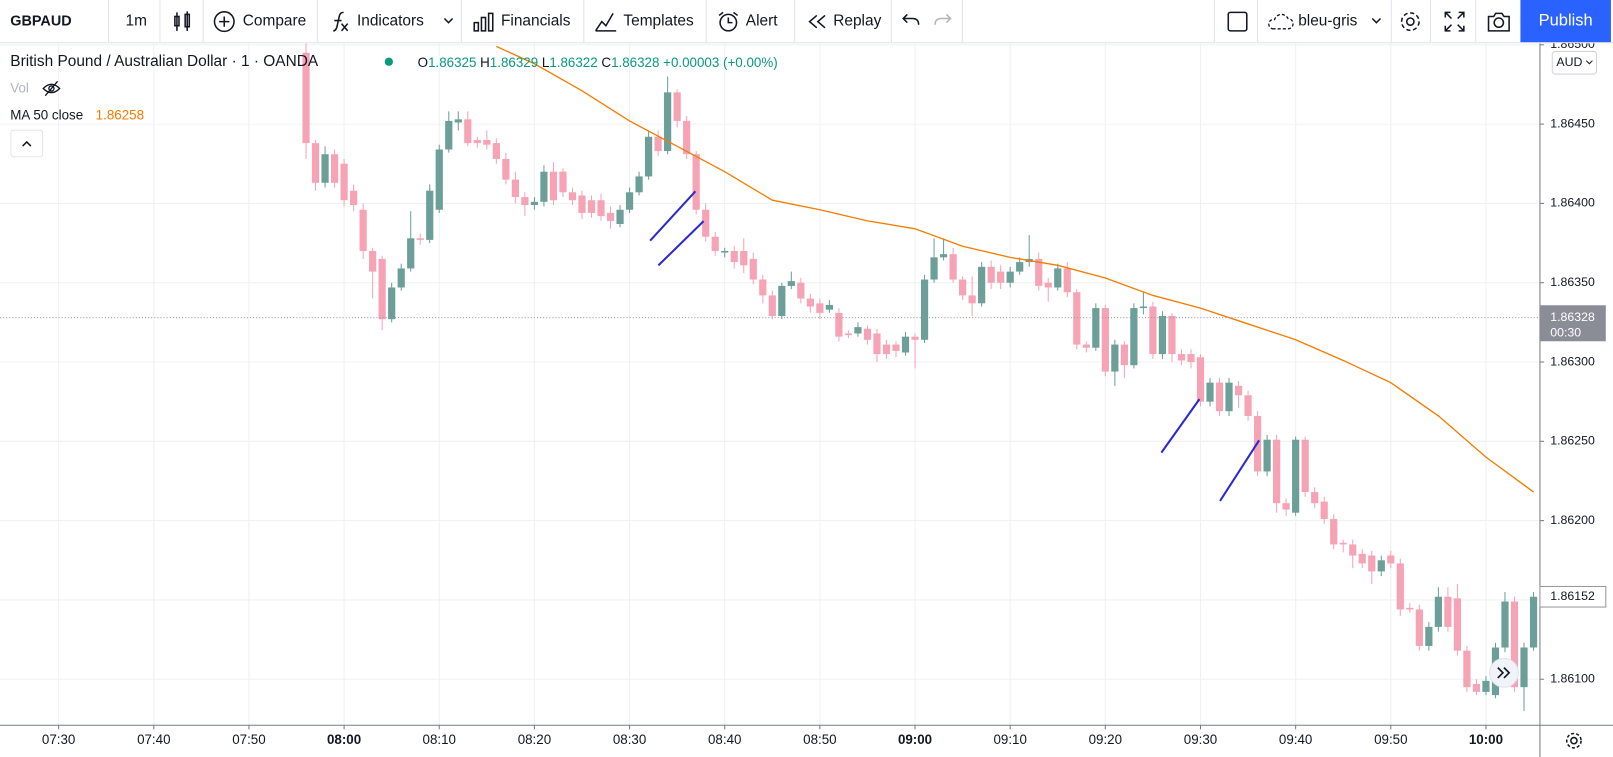 This screenshot has height=757, width=1613. I want to click on publish-button: Publish, so click(1565, 21).